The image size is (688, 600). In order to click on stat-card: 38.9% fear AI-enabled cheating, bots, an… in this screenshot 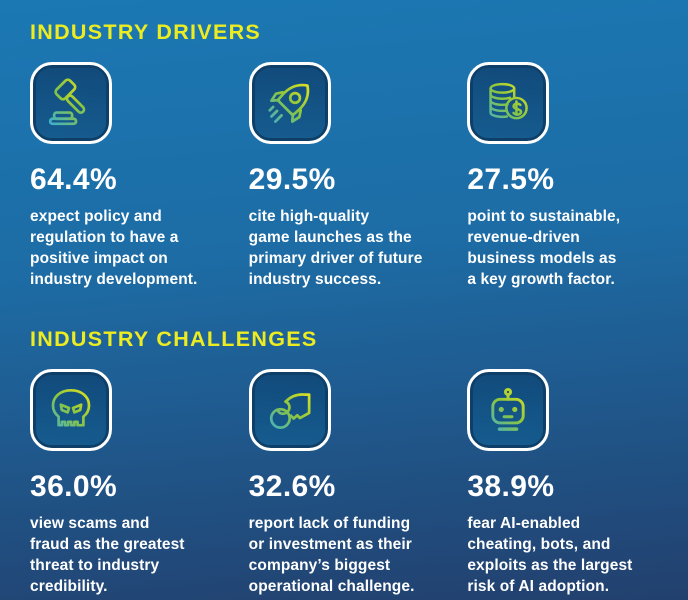, I will do `click(562, 483)`.